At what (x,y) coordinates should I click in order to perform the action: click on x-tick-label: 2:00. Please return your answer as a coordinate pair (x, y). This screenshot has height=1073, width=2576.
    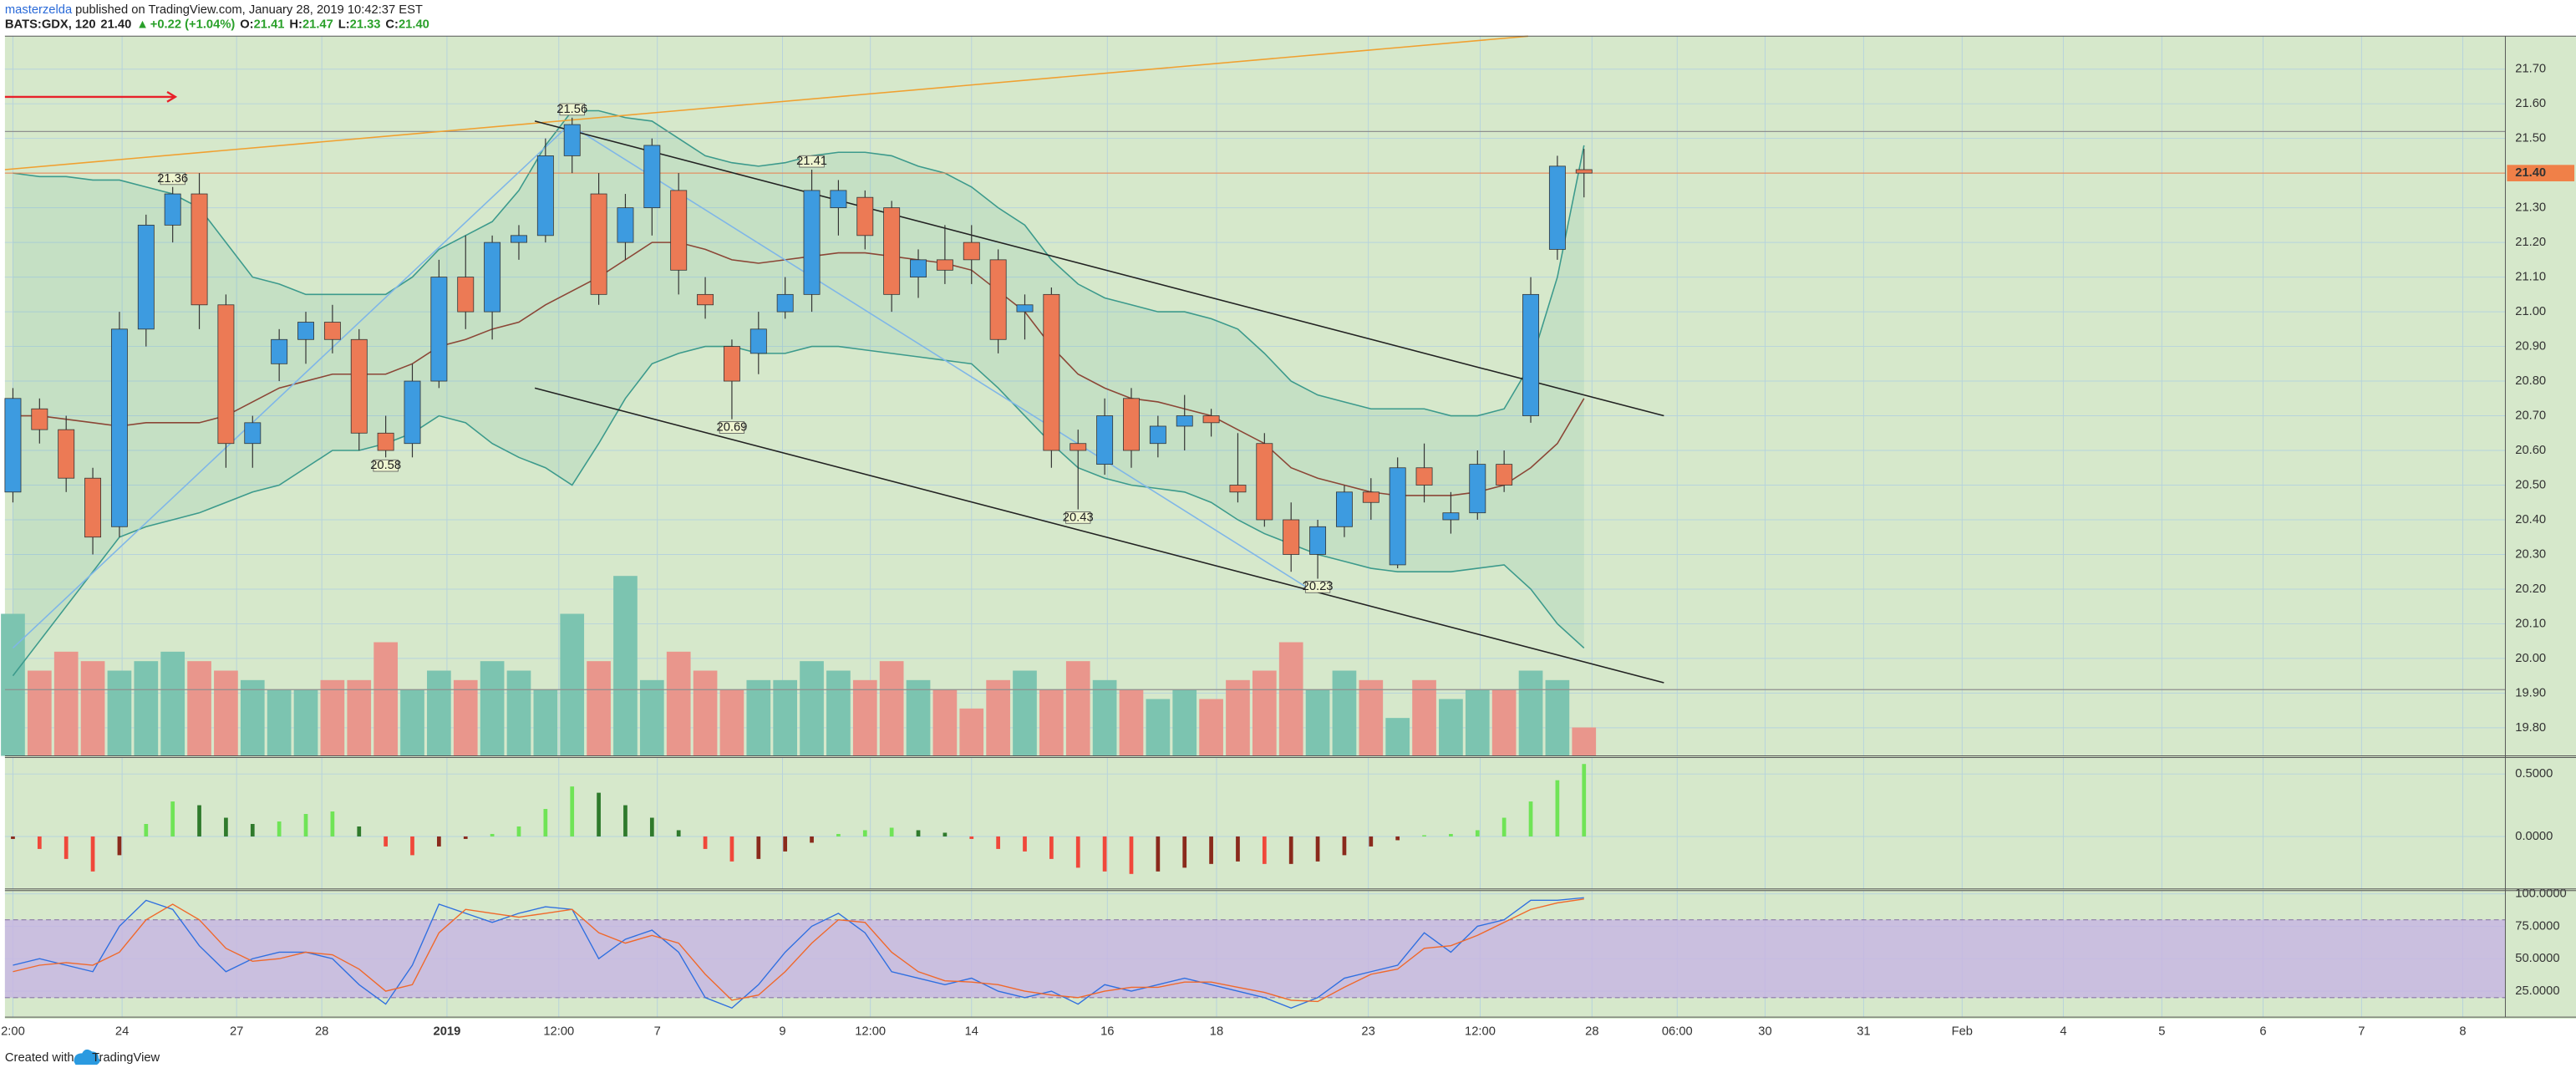
    Looking at the image, I should click on (13, 1032).